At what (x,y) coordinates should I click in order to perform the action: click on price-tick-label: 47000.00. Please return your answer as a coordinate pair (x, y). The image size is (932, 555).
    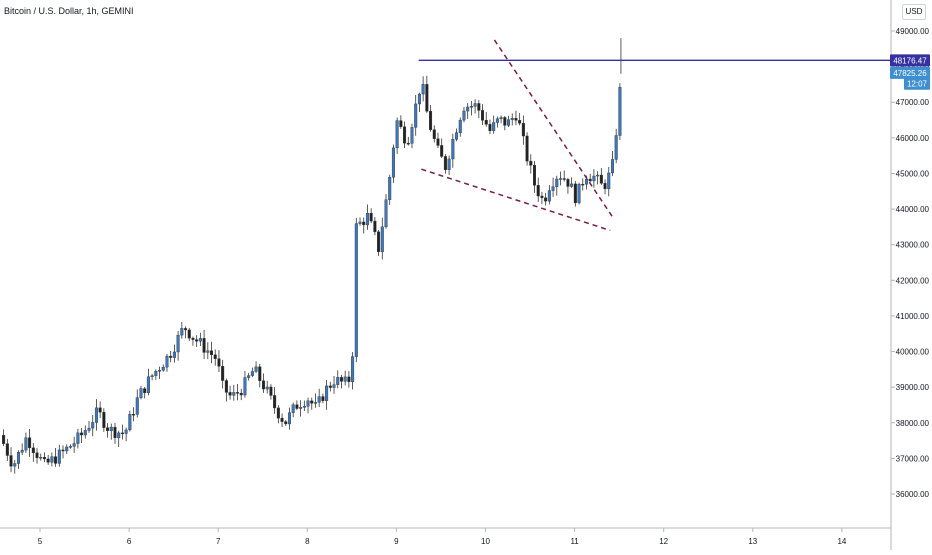
    Looking at the image, I should click on (913, 102).